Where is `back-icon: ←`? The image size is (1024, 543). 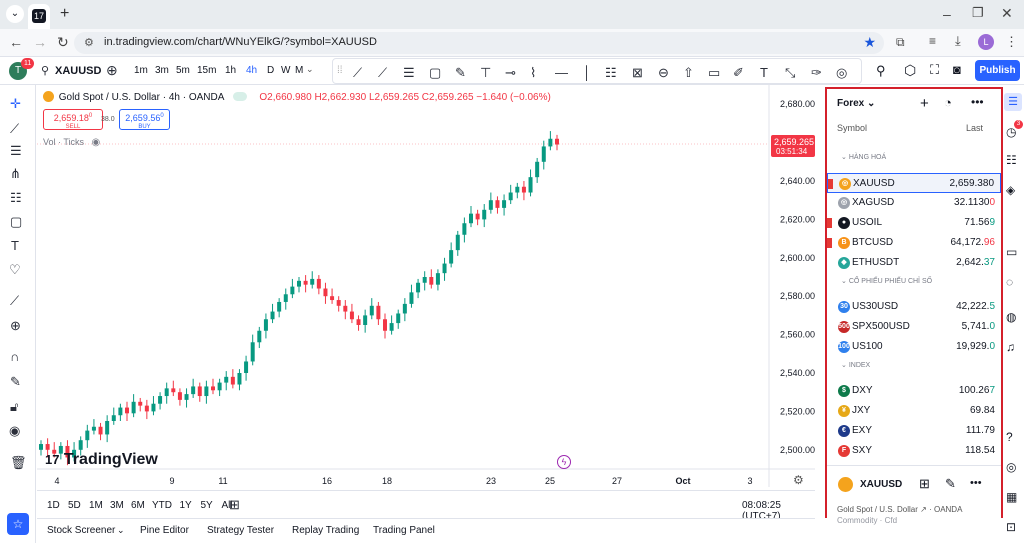
back-icon: ← is located at coordinates (16, 42).